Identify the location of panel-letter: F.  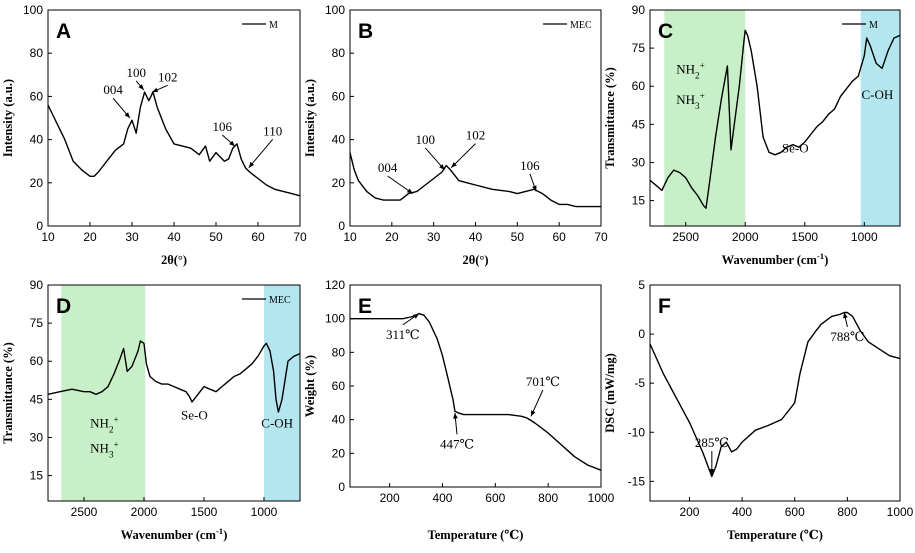
(664, 306).